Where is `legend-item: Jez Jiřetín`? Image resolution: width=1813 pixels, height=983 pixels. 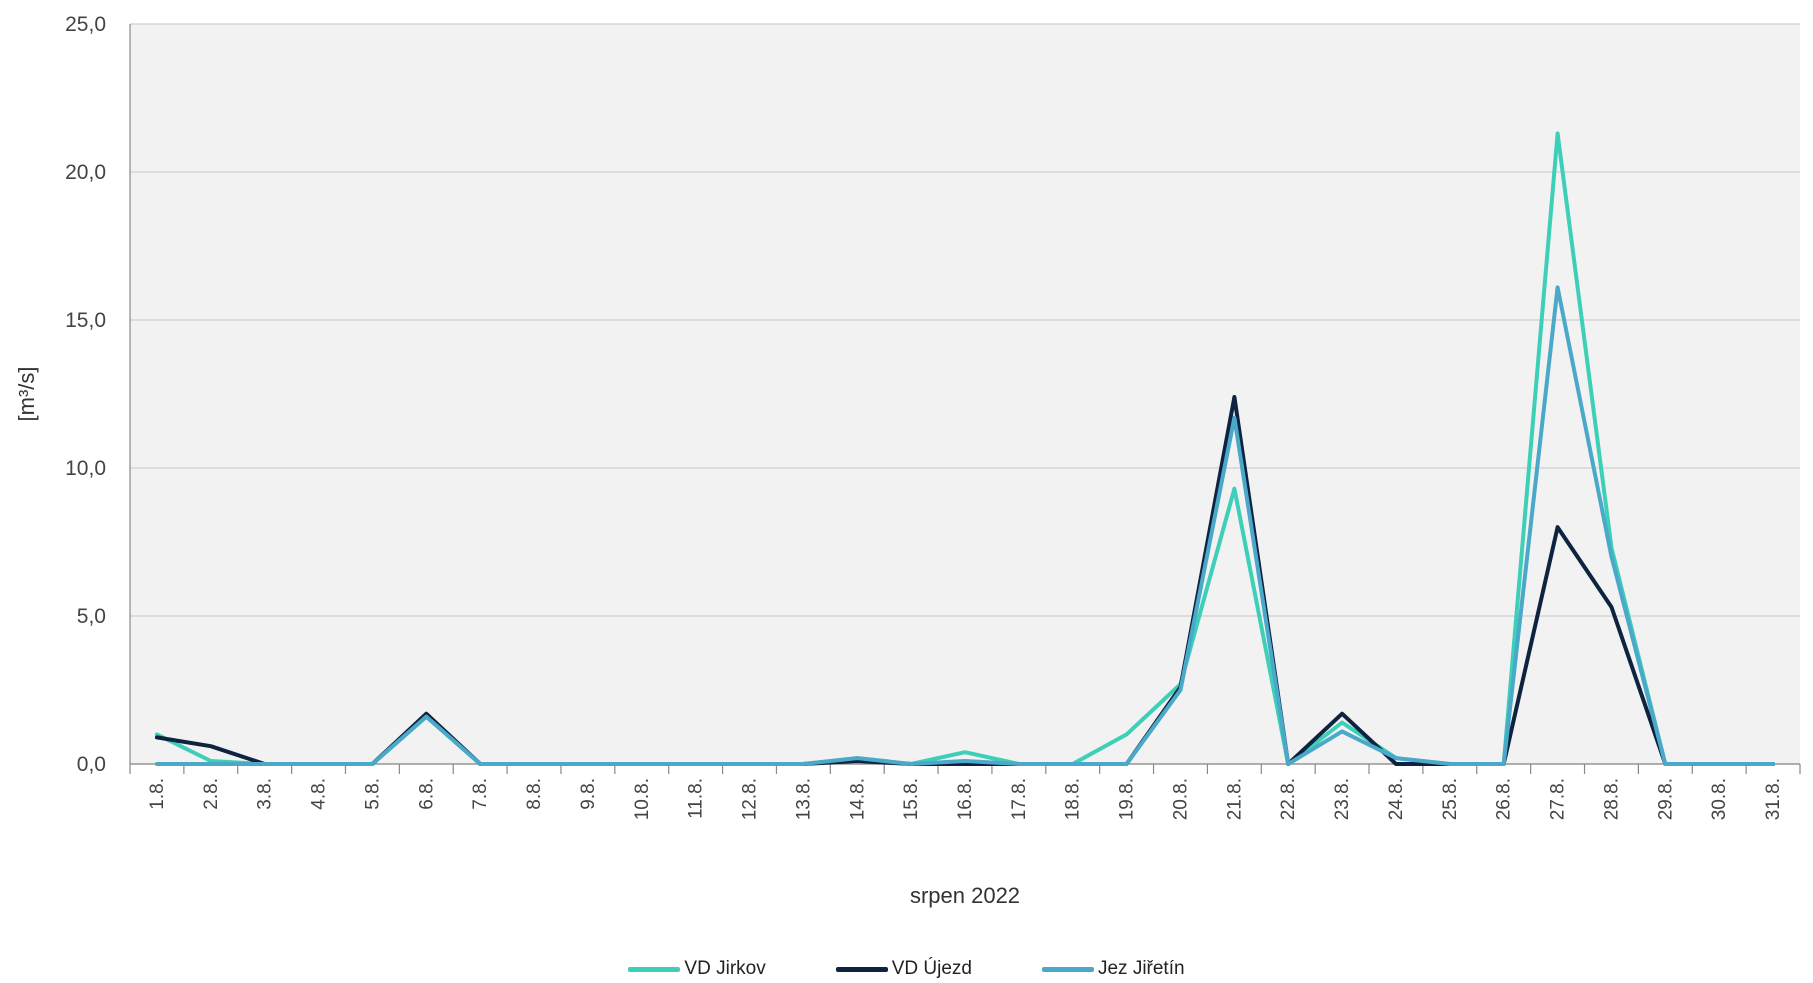 legend-item: Jez Jiřetín is located at coordinates (1113, 969).